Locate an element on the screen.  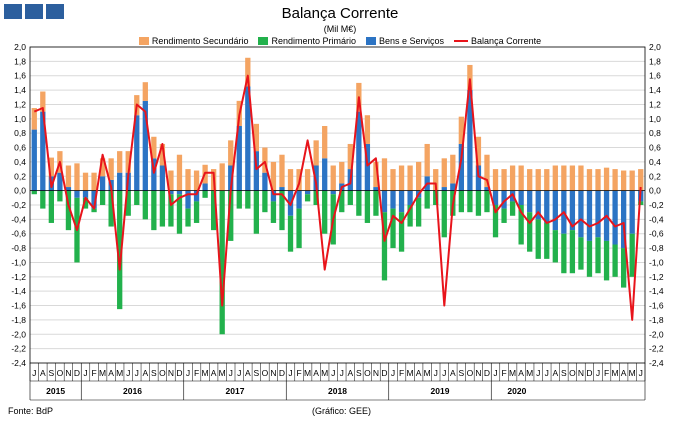
legend-swatch-primario is located at coordinates (263, 41).